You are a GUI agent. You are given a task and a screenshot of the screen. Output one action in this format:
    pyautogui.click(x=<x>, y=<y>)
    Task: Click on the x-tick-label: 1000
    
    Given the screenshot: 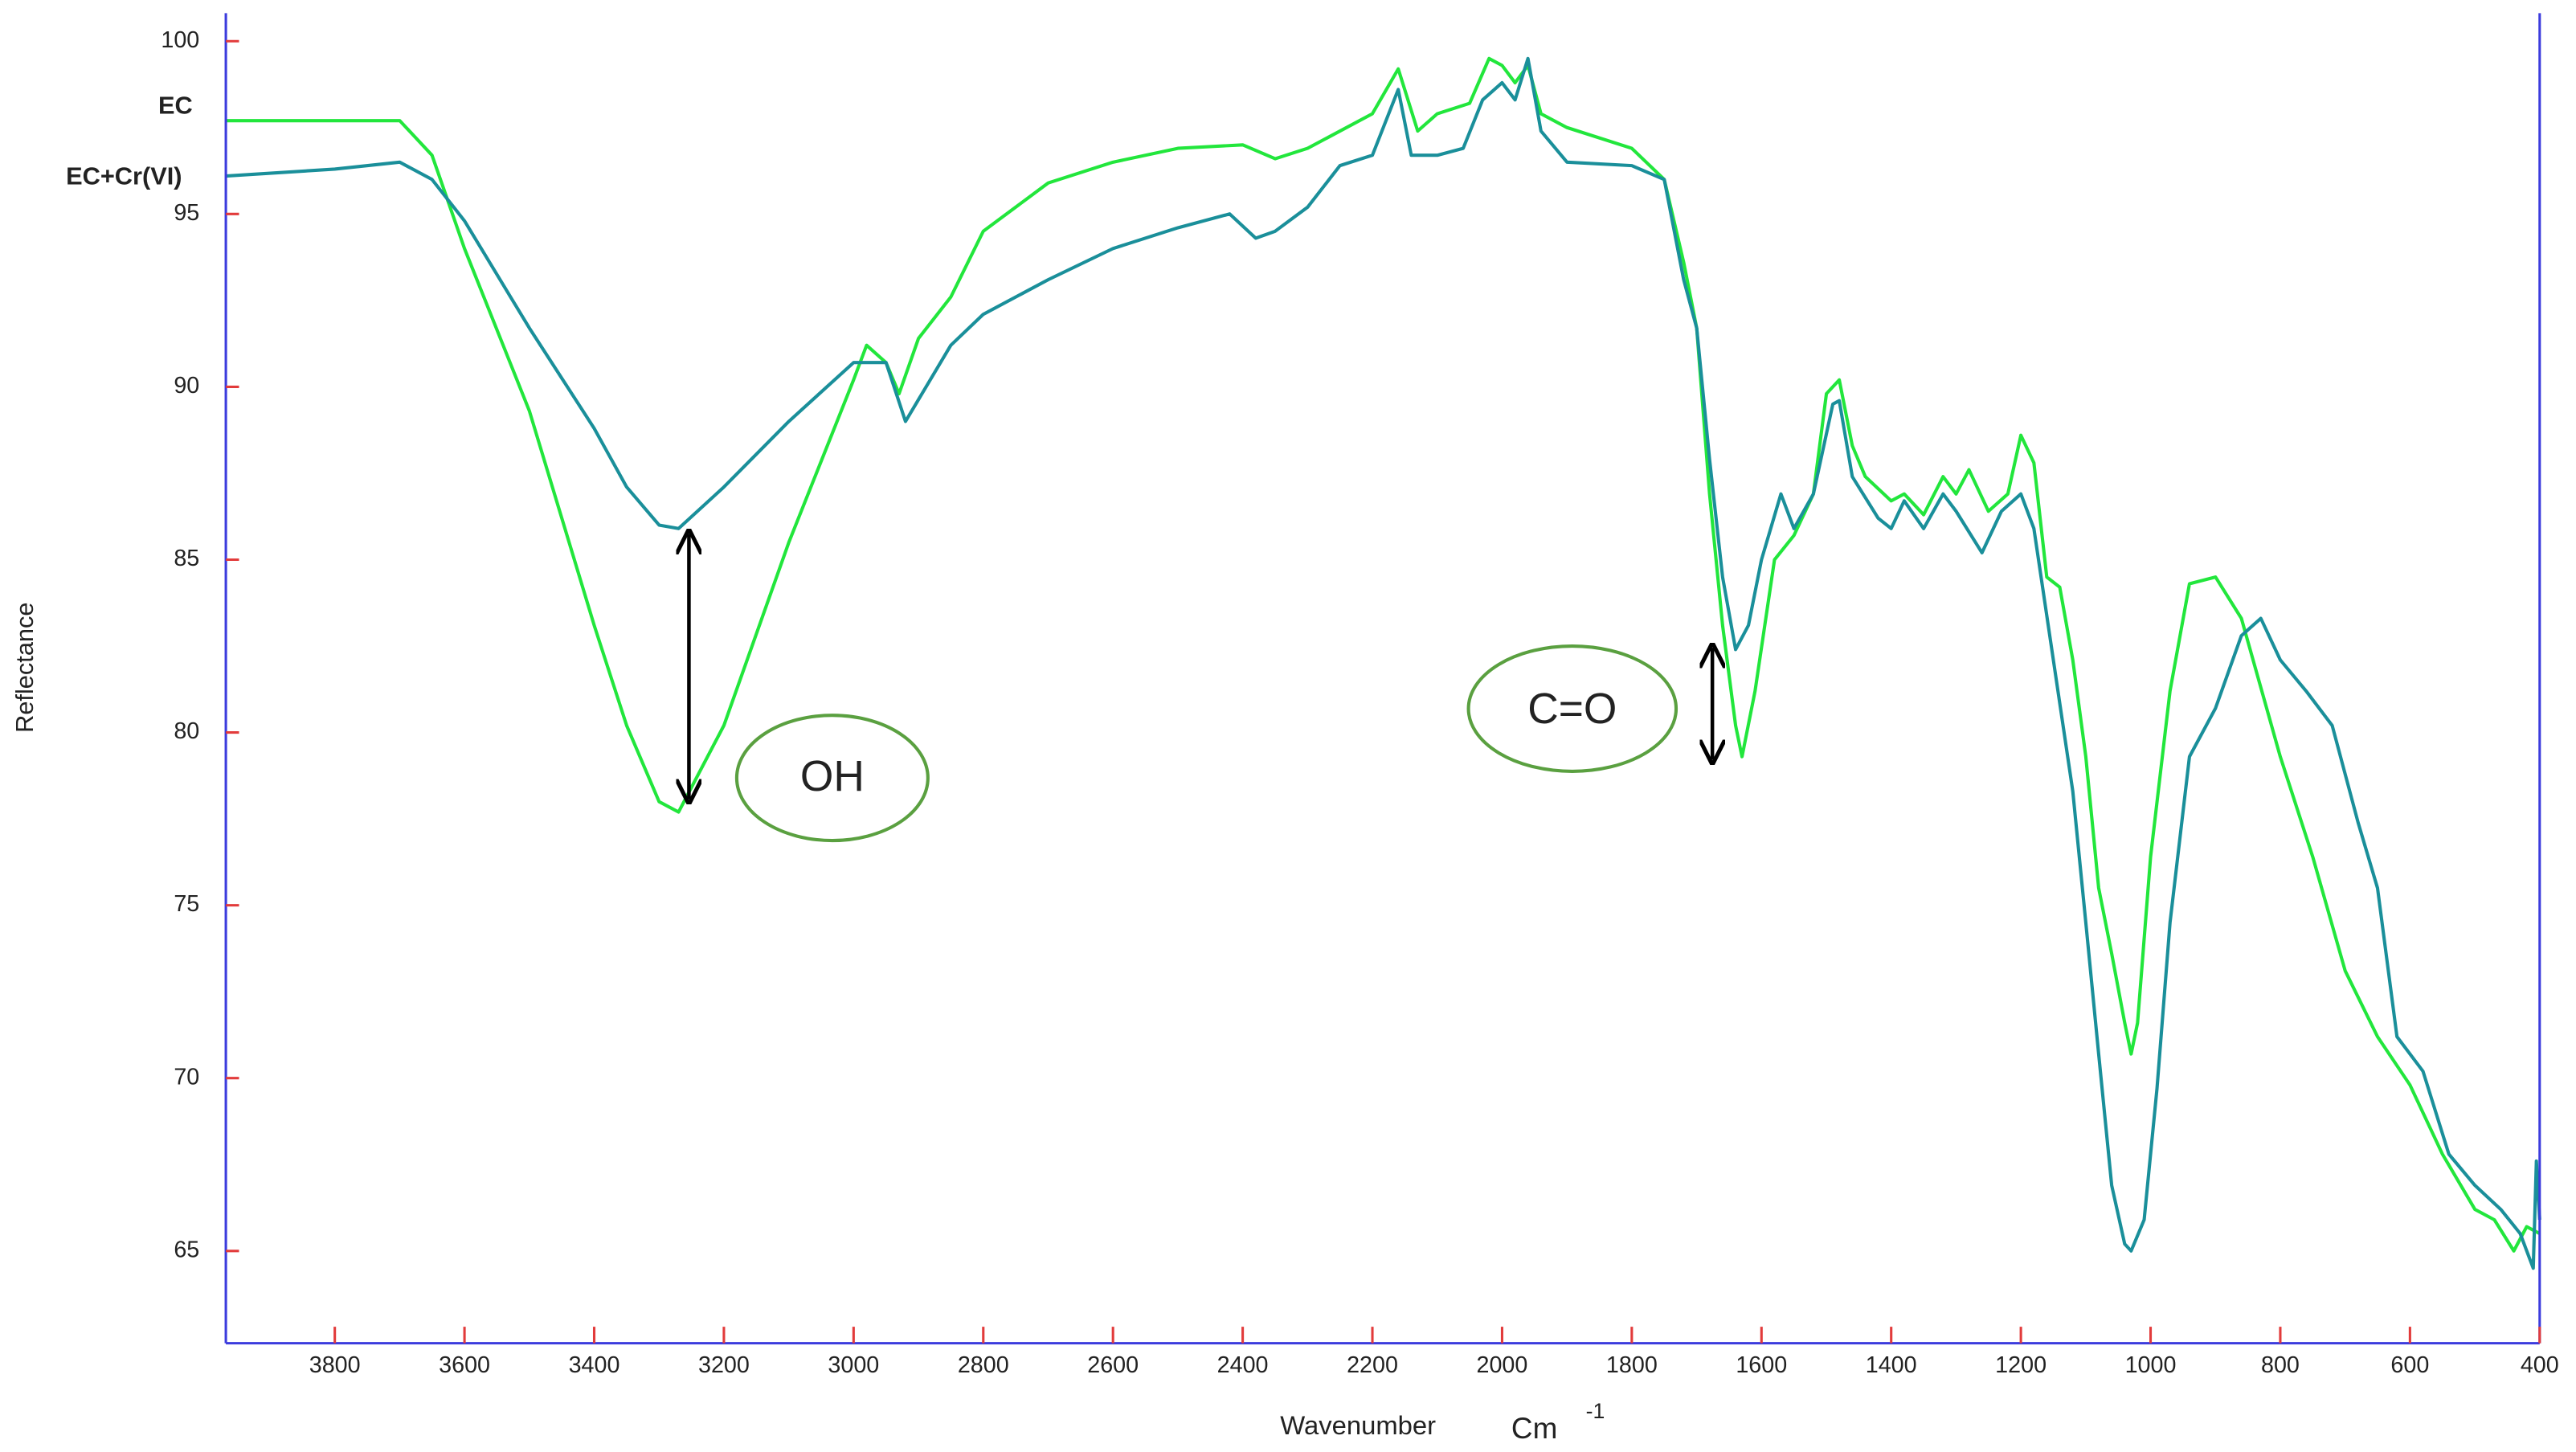 What is the action you would take?
    pyautogui.click(x=2151, y=1365)
    